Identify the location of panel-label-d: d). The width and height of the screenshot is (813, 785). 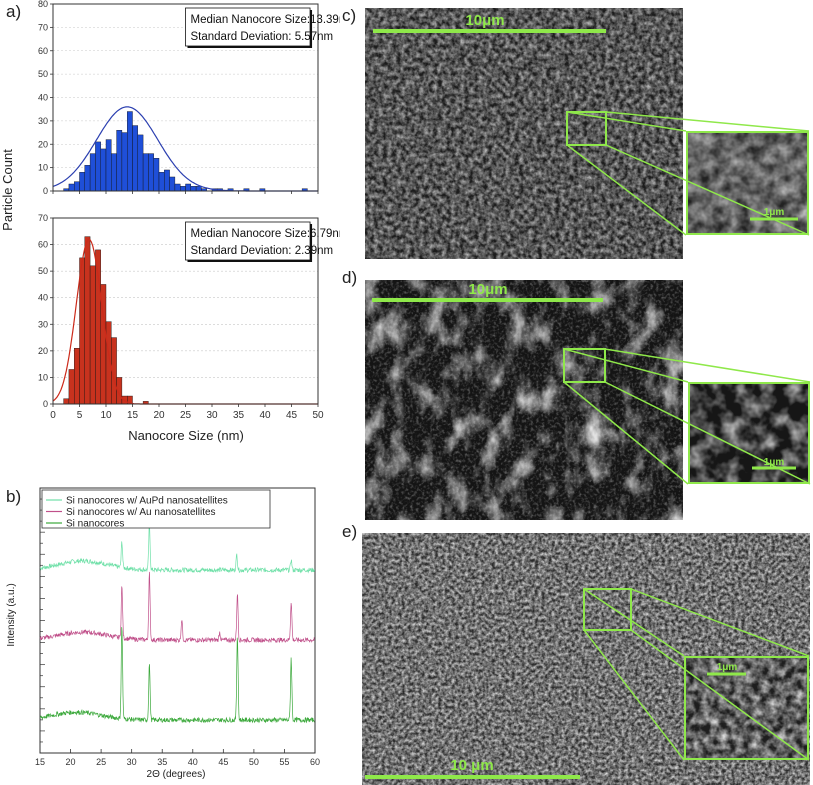
(350, 277).